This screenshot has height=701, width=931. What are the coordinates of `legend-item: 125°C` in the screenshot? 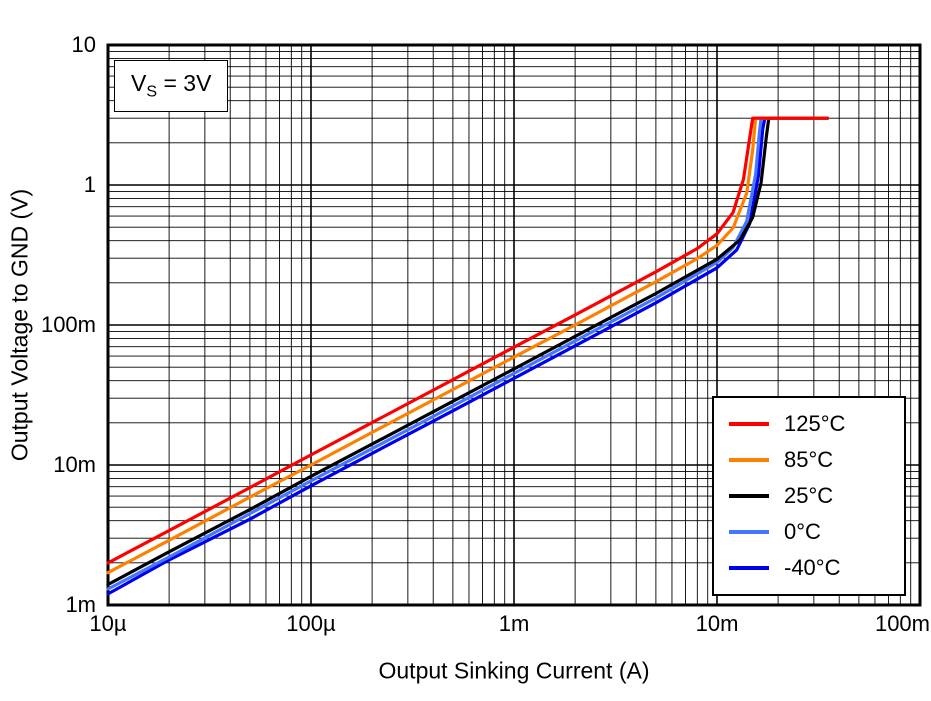 It's located at (809, 424).